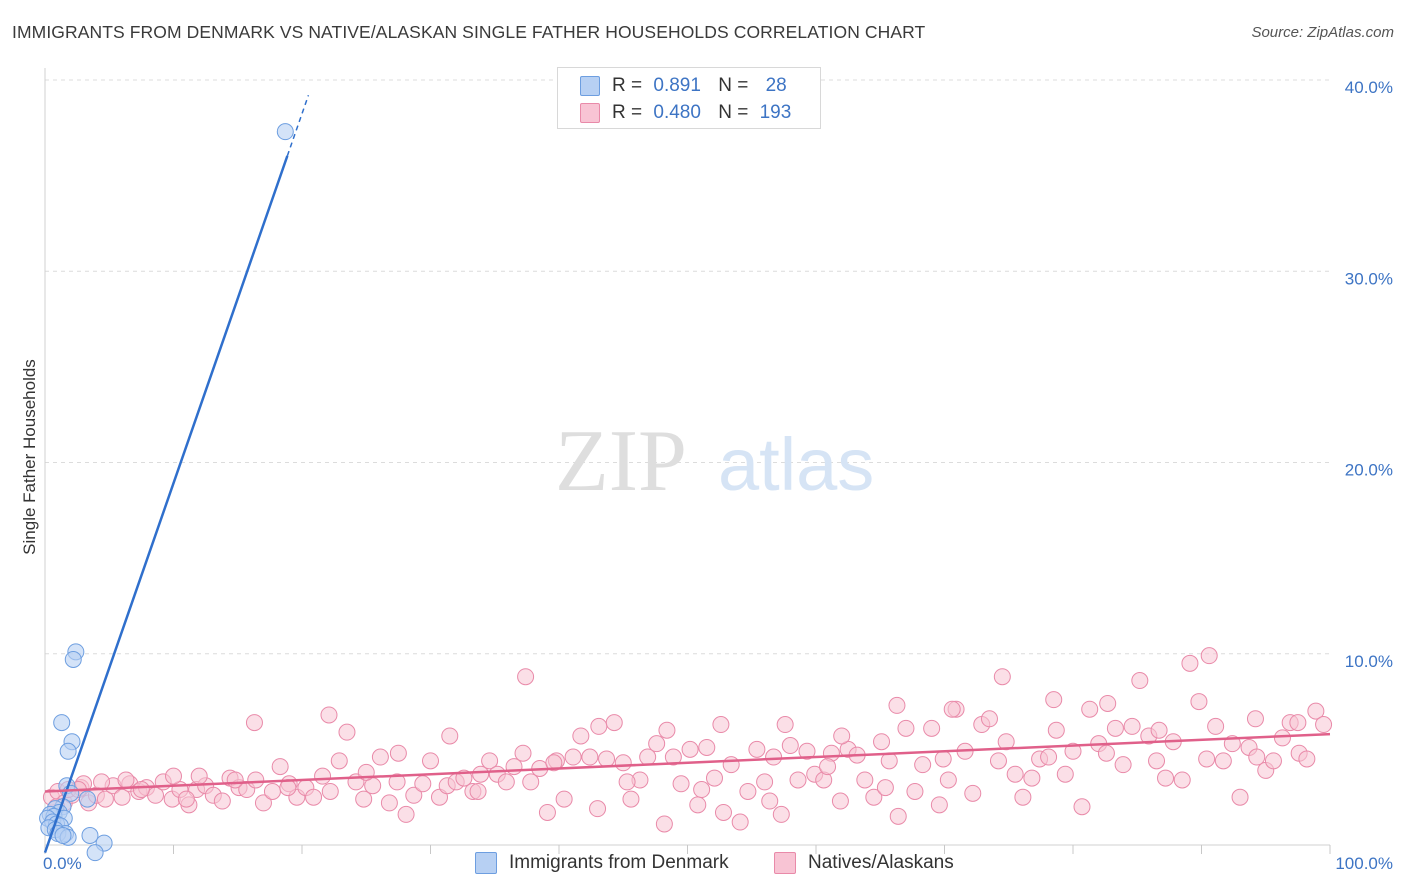  Describe the element at coordinates (1369, 661) in the screenshot. I see `y-tick-label: 10.0%` at that location.